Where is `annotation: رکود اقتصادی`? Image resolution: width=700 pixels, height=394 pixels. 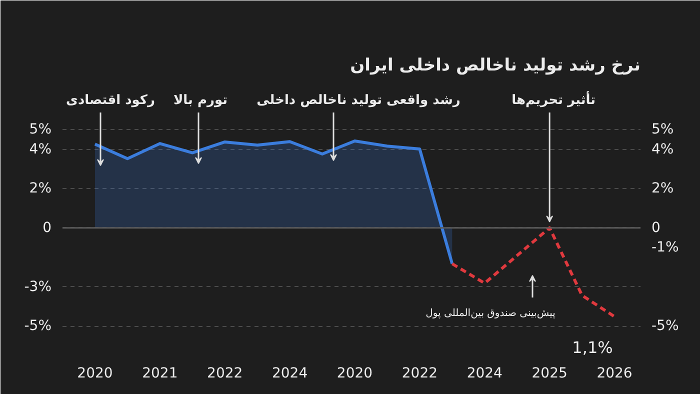 annotation: رکود اقتصادی is located at coordinates (110, 100).